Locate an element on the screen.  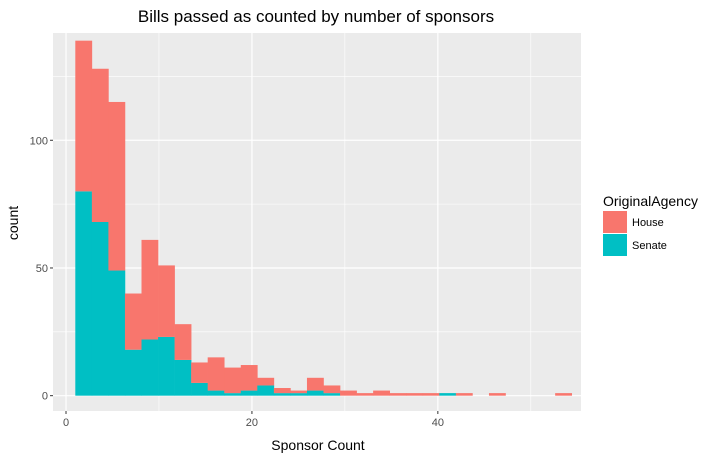
x-axis: 0 20 40 is located at coordinates (253, 420).